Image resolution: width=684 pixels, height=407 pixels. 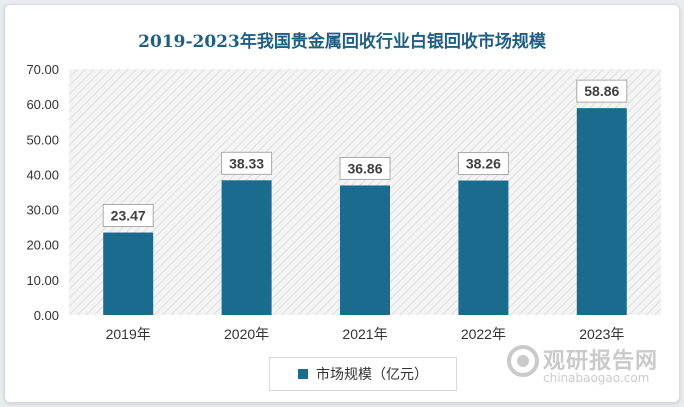 I want to click on y-tick-label: 40.00, so click(x=42, y=174).